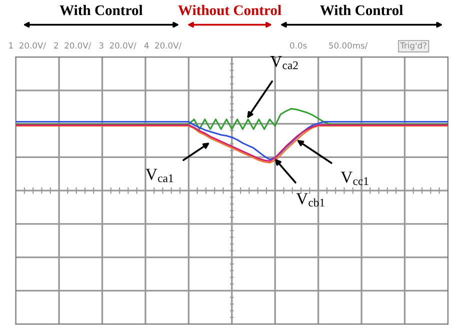 The width and height of the screenshot is (452, 330). Describe the element at coordinates (284, 63) in the screenshot. I see `text: V$_{ca2}$` at that location.